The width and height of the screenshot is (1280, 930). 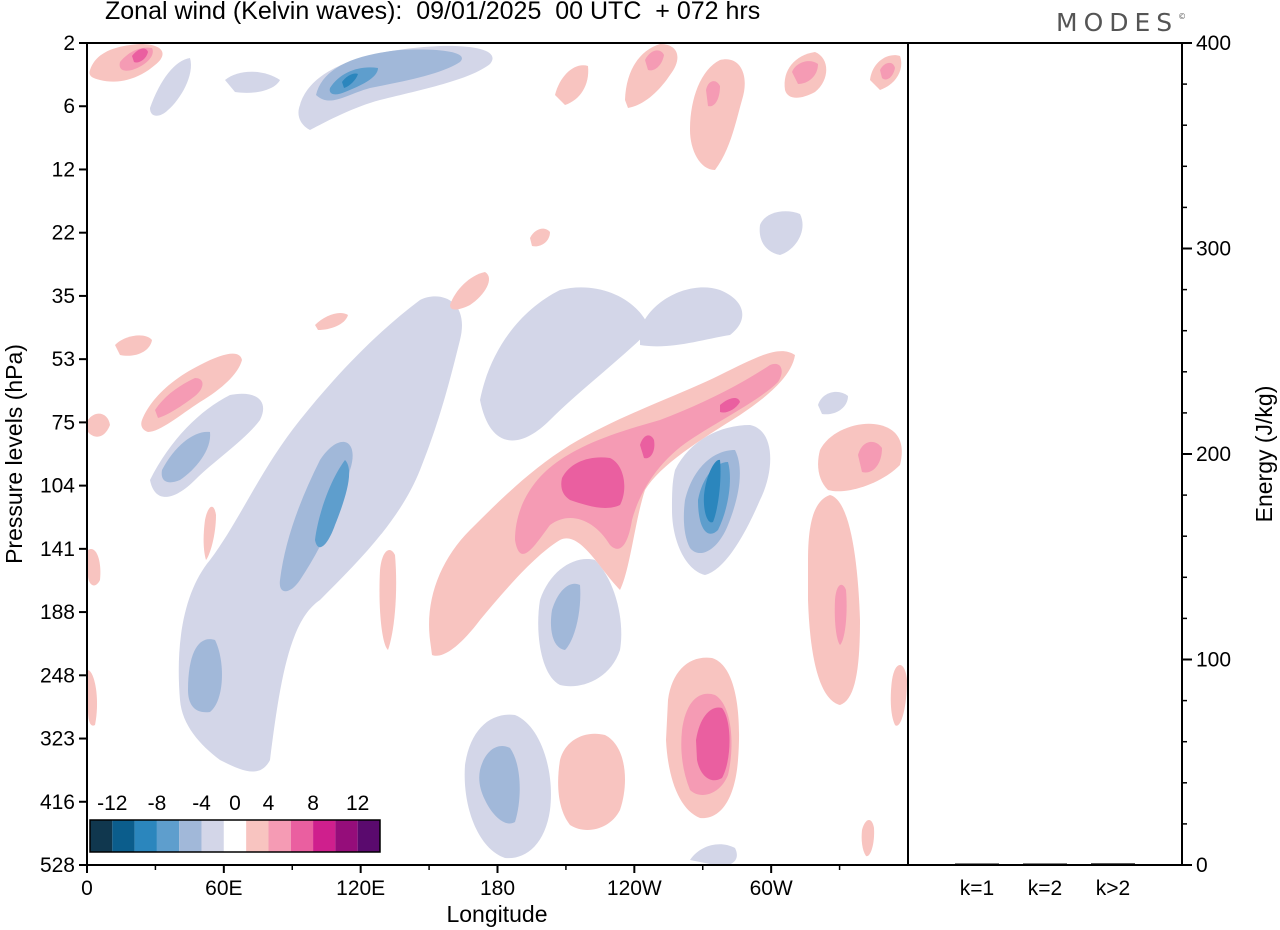 I want to click on energy-axis: 0 100 200 300 400, so click(x=1206, y=454).